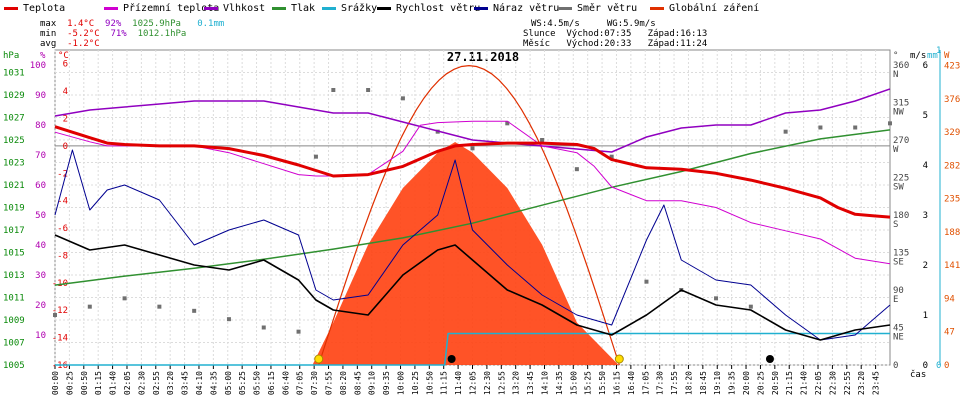  Describe the element at coordinates (714, 8) in the screenshot. I see `legend-label: Globální záření` at that location.